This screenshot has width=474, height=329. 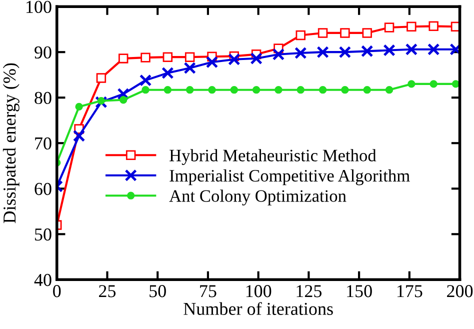 I want to click on y-tick-label: 40, so click(x=43, y=280).